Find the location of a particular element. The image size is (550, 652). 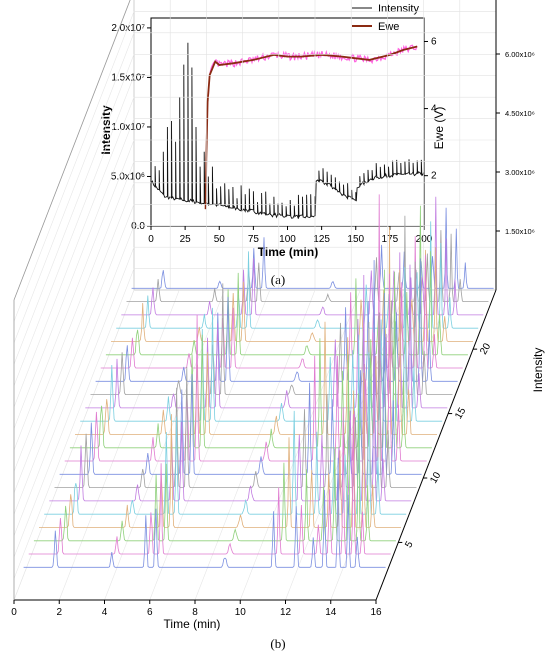

chart-a-x-axis-label: Time (min) is located at coordinates (288, 252).